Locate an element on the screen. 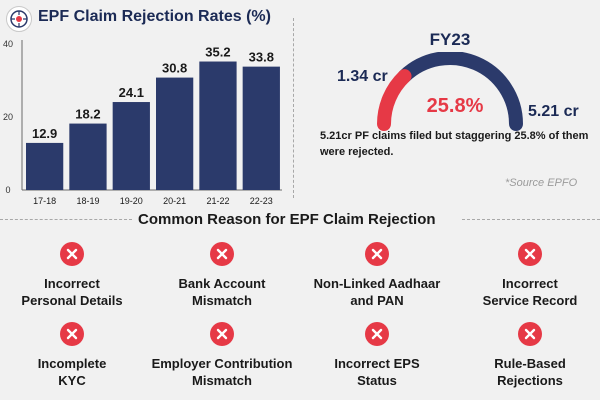 Image resolution: width=600 pixels, height=400 pixels. y-tick-label: 0 is located at coordinates (7, 190).